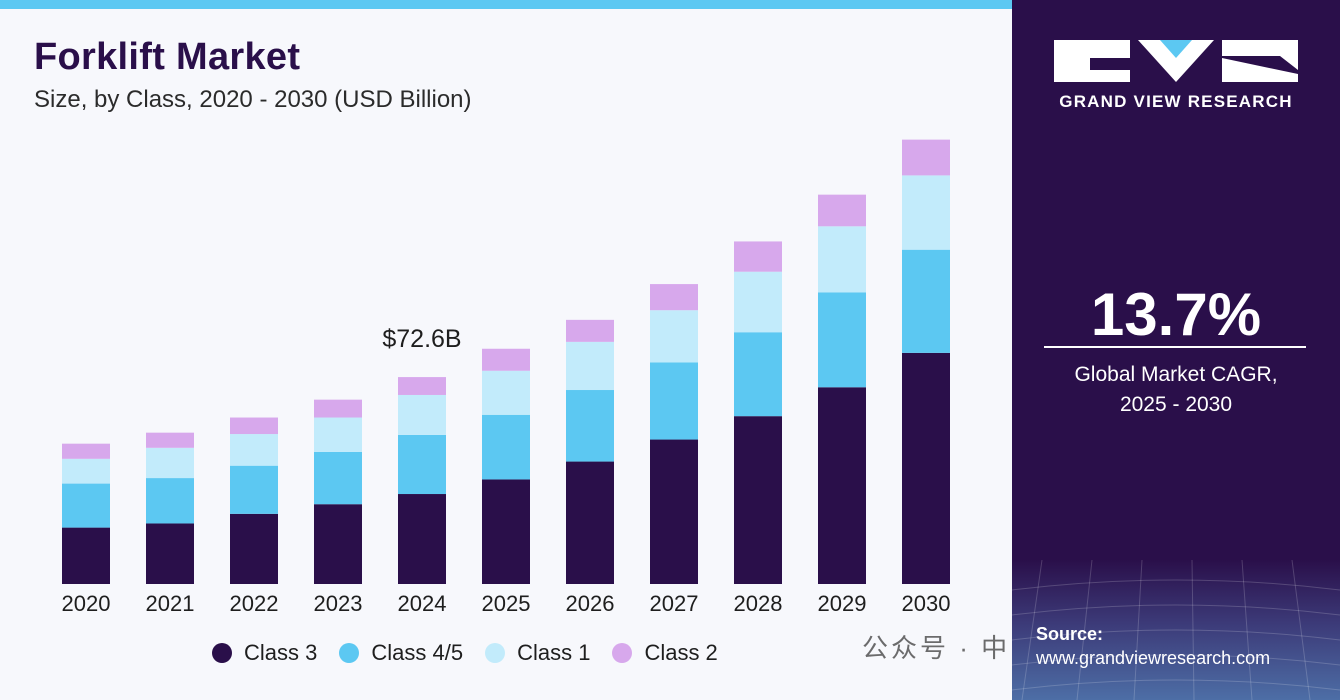 This screenshot has width=1340, height=700. What do you see at coordinates (170, 603) in the screenshot?
I see `x-tick-label: 2021` at bounding box center [170, 603].